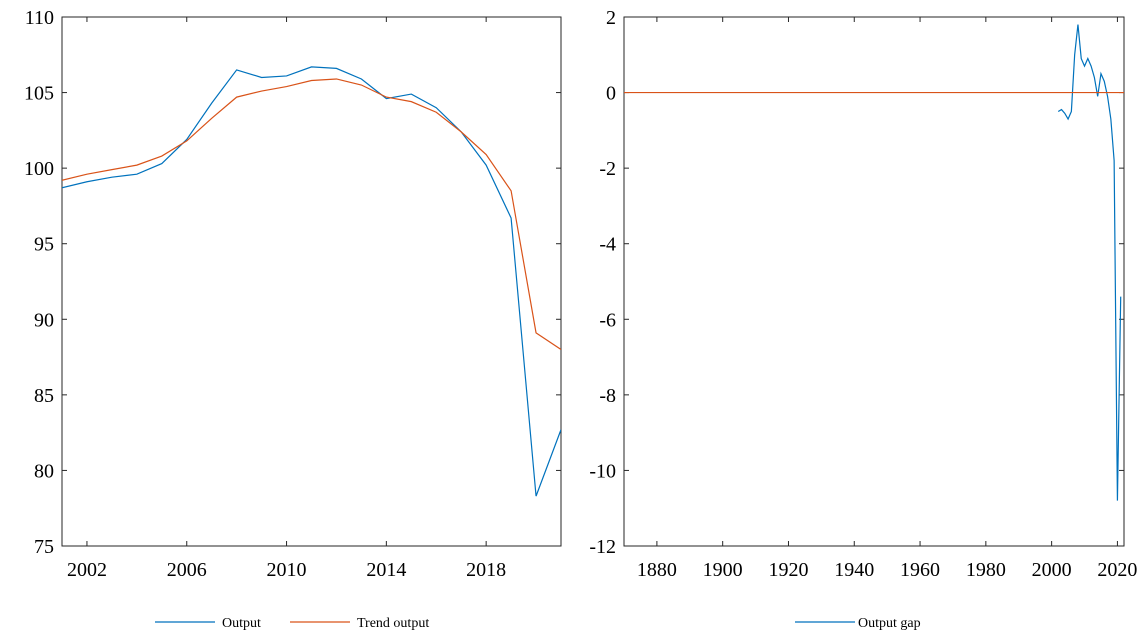 The height and width of the screenshot is (639, 1147). Describe the element at coordinates (607, 320) in the screenshot. I see `y-tick-label: -6` at that location.